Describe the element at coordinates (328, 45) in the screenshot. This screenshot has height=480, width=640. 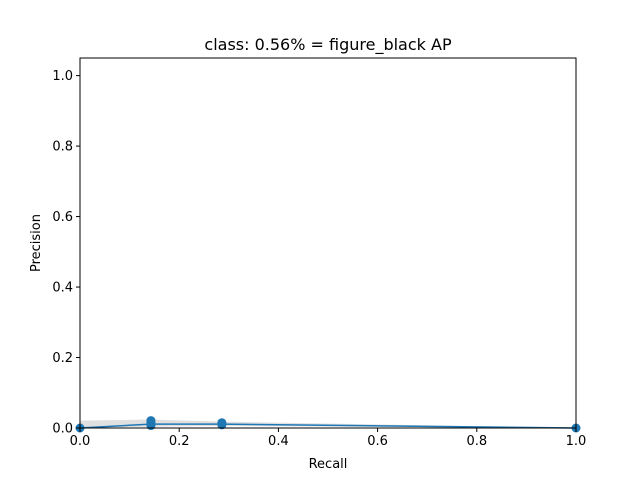
I see `chart-title: class: 0.56% = figure_black AP` at that location.